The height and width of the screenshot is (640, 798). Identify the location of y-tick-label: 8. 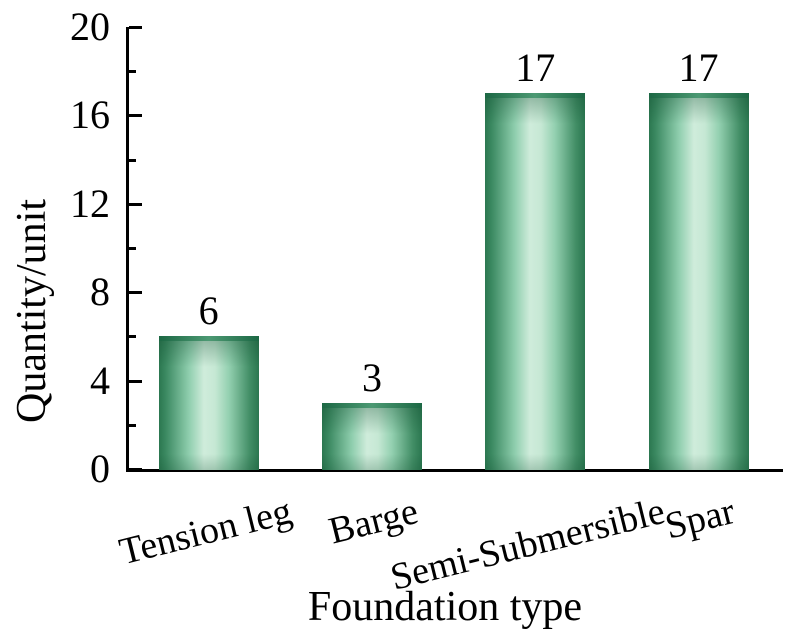
(100, 292).